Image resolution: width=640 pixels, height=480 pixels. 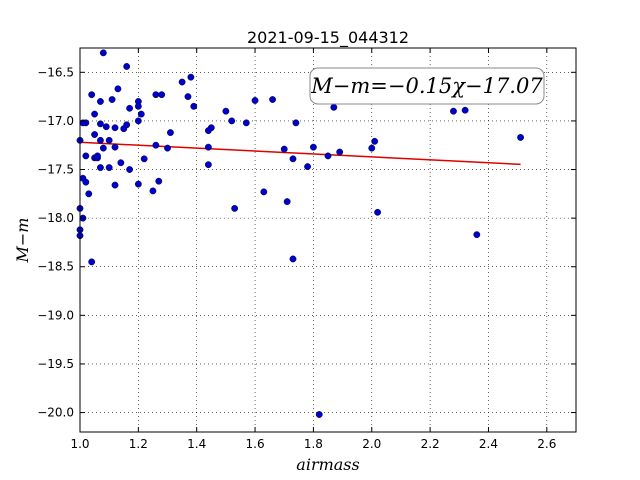 What do you see at coordinates (196, 444) in the screenshot?
I see `x-tick-label: 1.4` at bounding box center [196, 444].